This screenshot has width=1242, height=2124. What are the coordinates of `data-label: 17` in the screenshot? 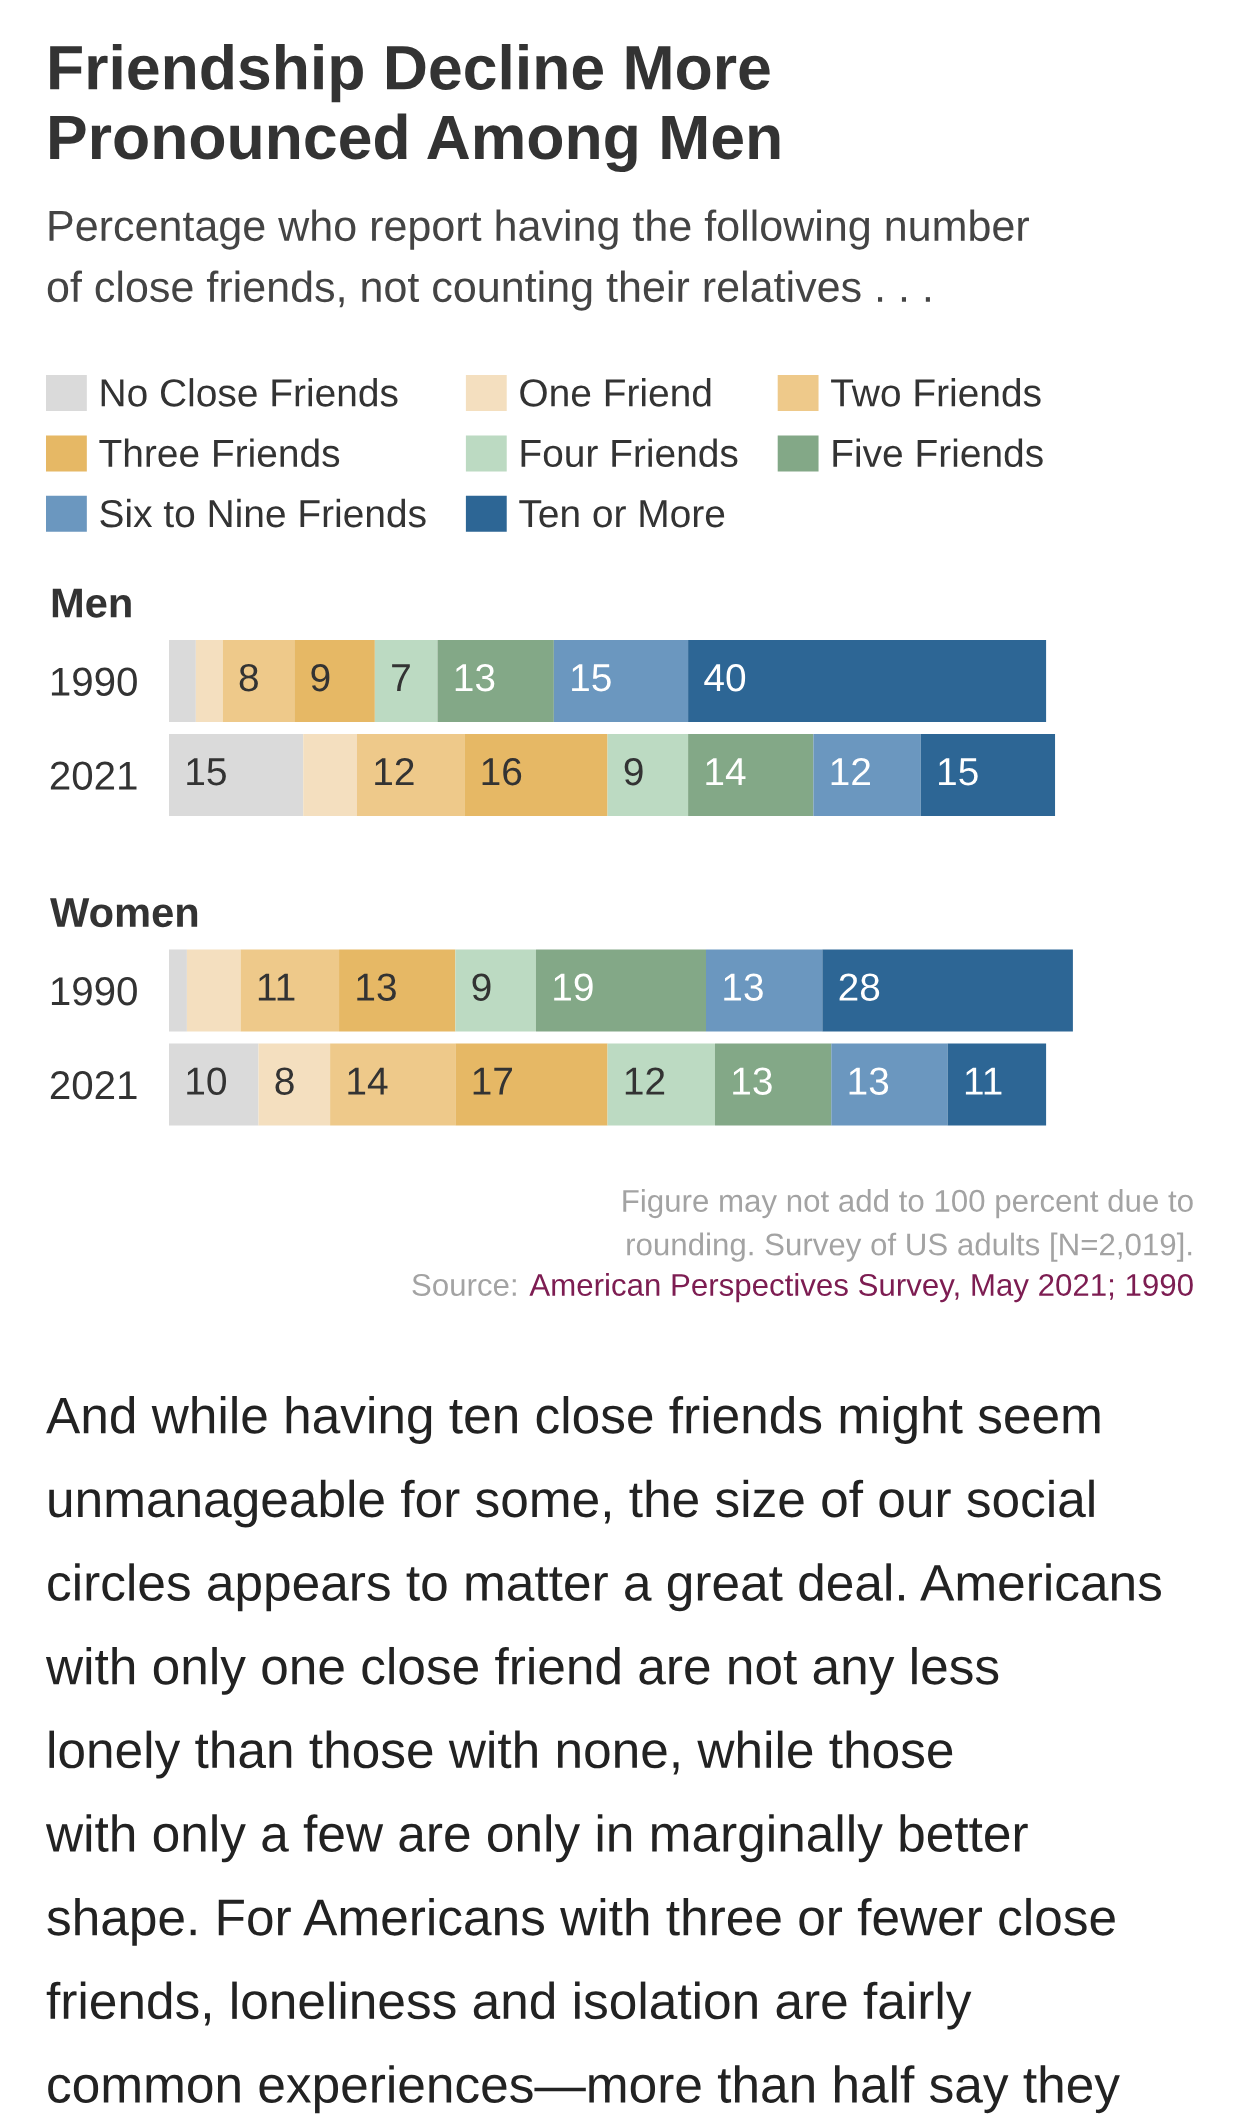 It's located at (492, 1081).